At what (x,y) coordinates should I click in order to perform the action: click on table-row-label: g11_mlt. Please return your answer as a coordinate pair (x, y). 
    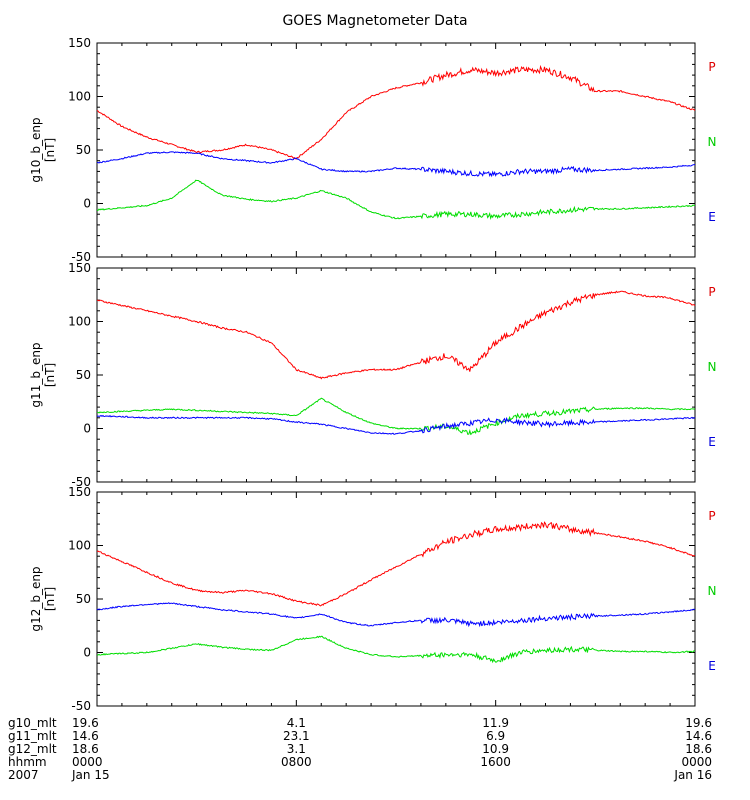
    Looking at the image, I should click on (32, 736).